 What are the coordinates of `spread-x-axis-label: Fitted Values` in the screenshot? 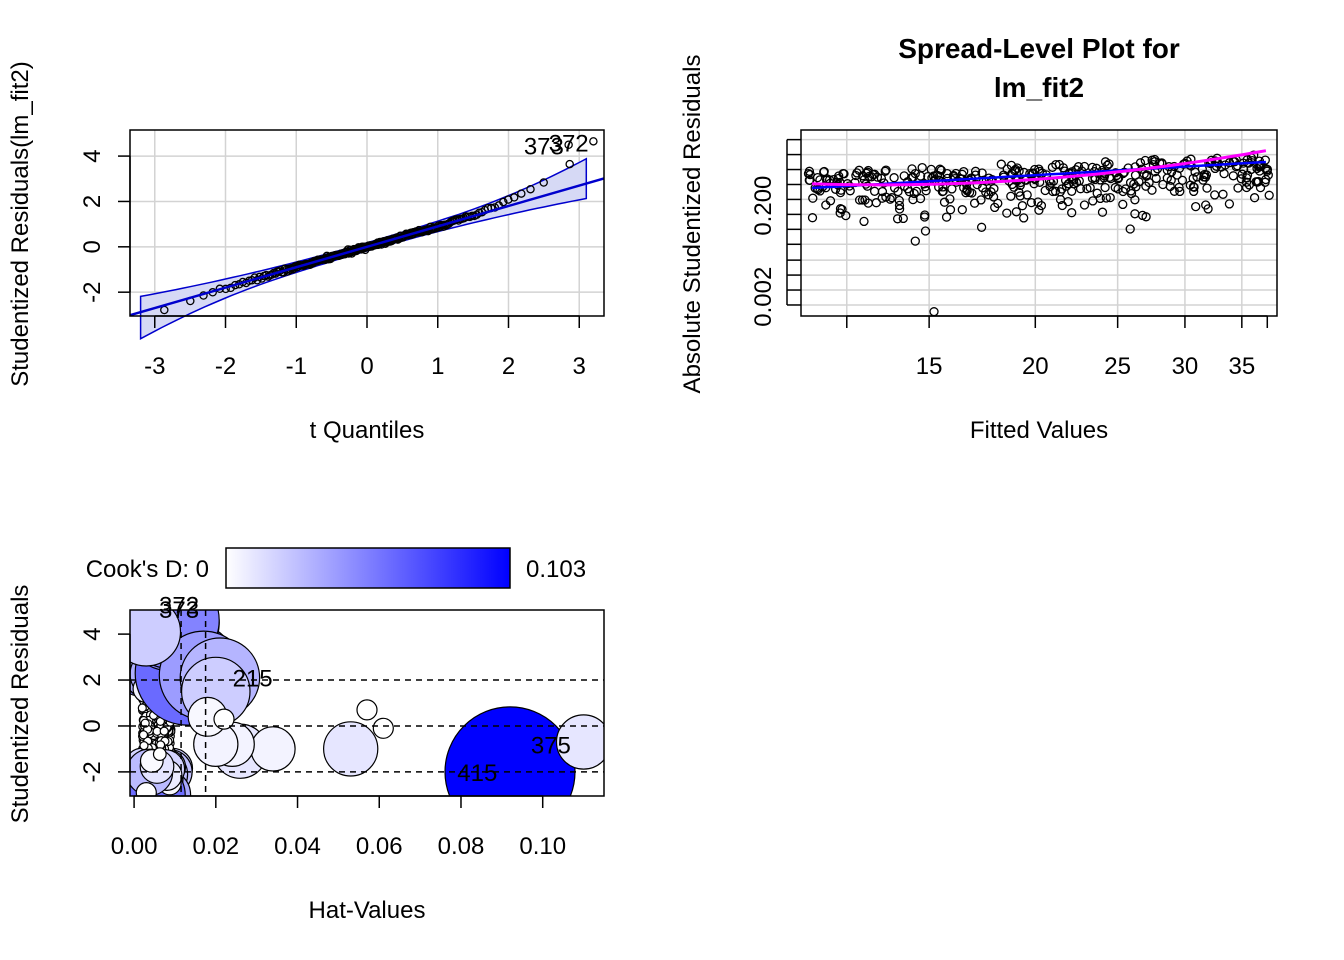 It's located at (1039, 430).